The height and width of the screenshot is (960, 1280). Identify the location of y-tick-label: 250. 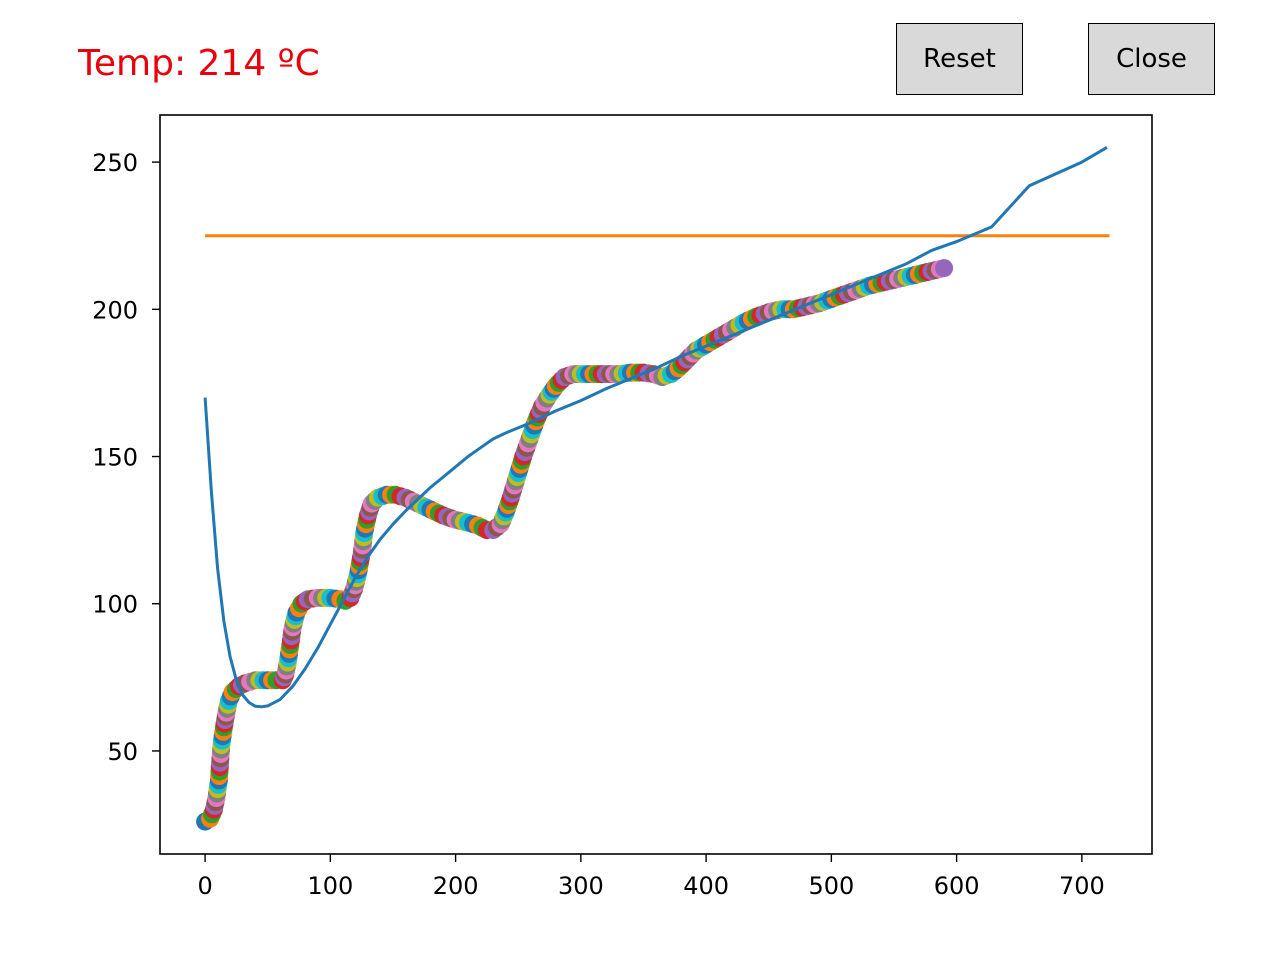
(115, 163).